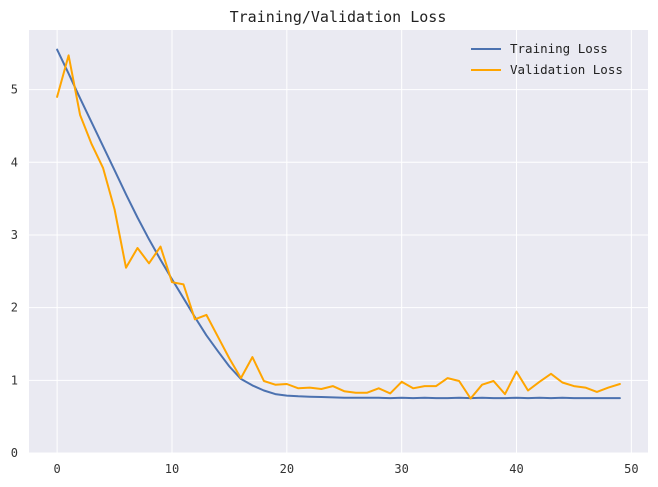 Image resolution: width=658 pixels, height=487 pixels. What do you see at coordinates (516, 469) in the screenshot?
I see `x-tick-label: 40` at bounding box center [516, 469].